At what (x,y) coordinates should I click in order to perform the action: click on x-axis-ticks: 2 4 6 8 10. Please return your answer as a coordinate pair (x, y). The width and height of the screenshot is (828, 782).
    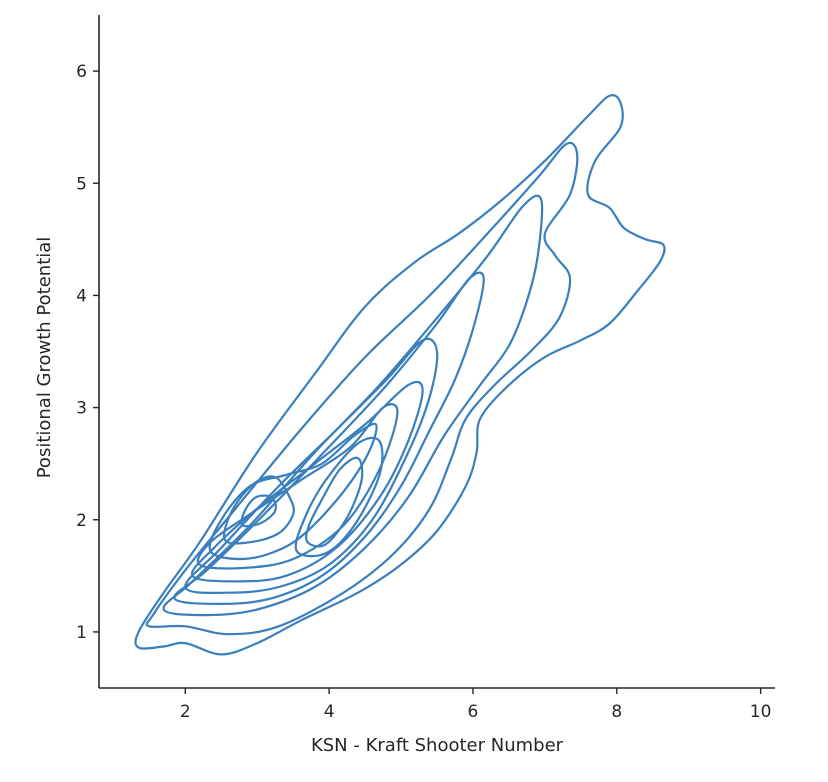
    Looking at the image, I should click on (476, 705).